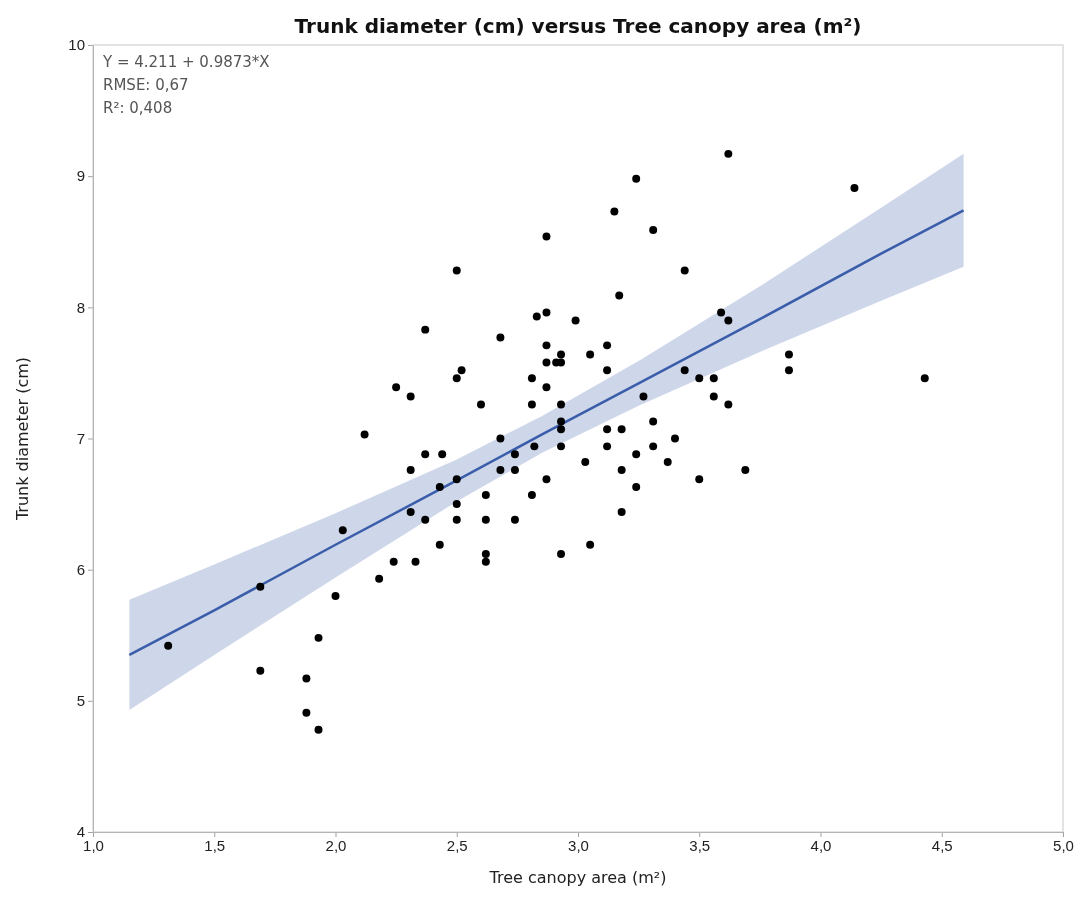  What do you see at coordinates (76, 45) in the screenshot?
I see `y-tick-label: 10` at bounding box center [76, 45].